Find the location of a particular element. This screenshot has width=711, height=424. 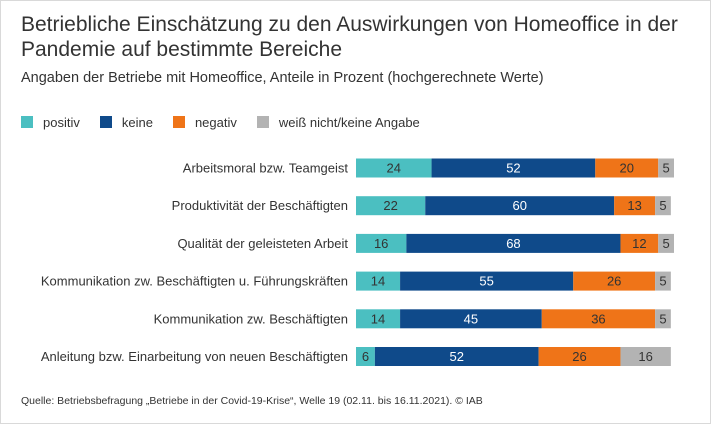

bar-segment-cat1-s3 is located at coordinates (663, 206).